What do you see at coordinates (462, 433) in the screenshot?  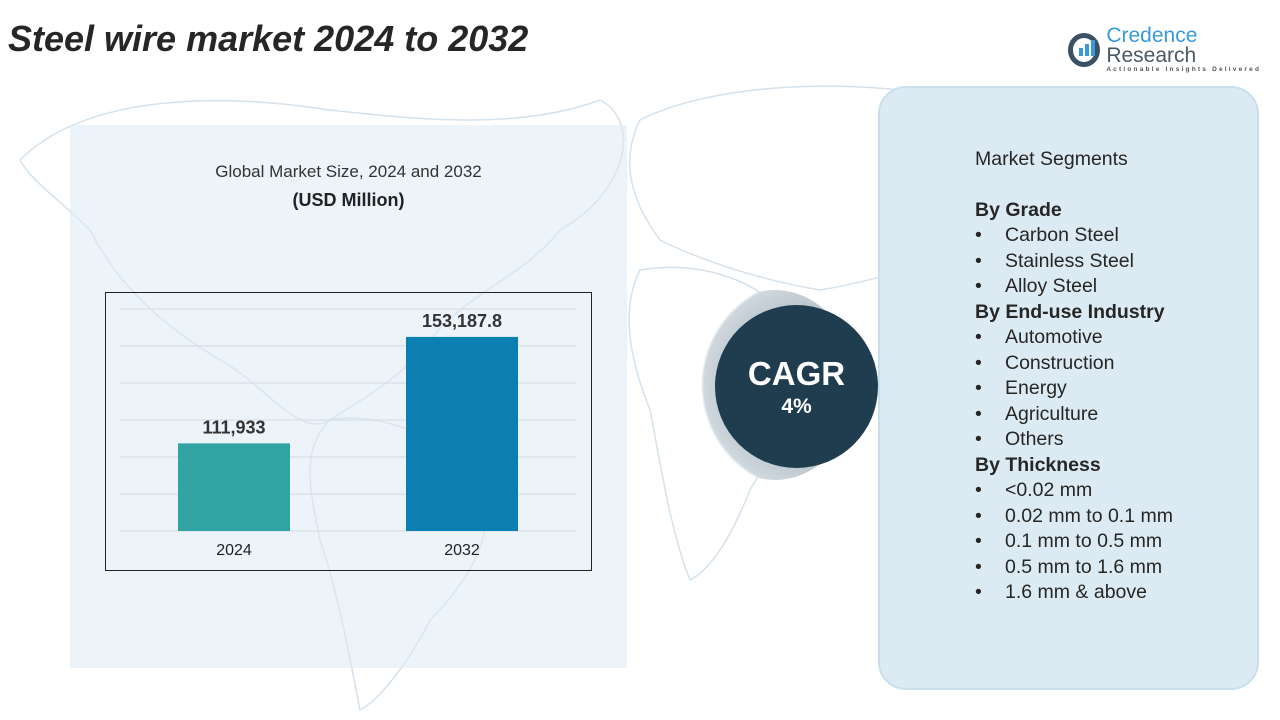 I see `bar-2032` at bounding box center [462, 433].